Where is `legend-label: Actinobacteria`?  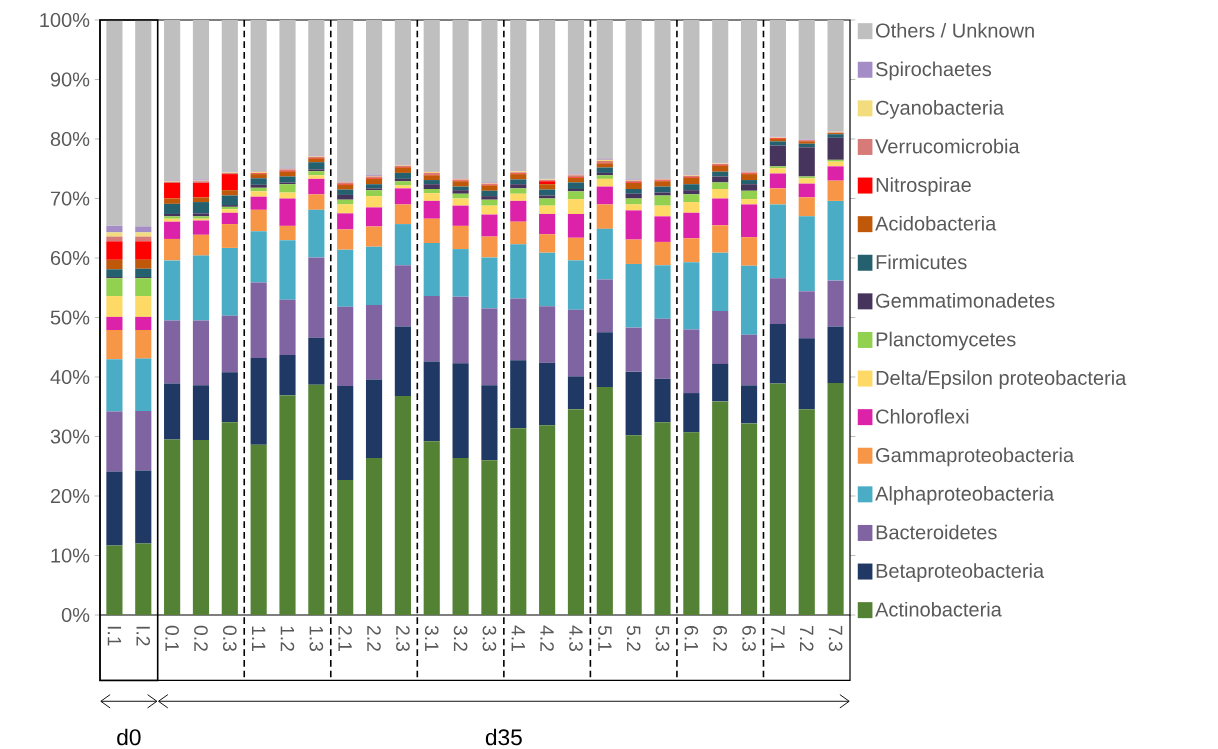 legend-label: Actinobacteria is located at coordinates (938, 609).